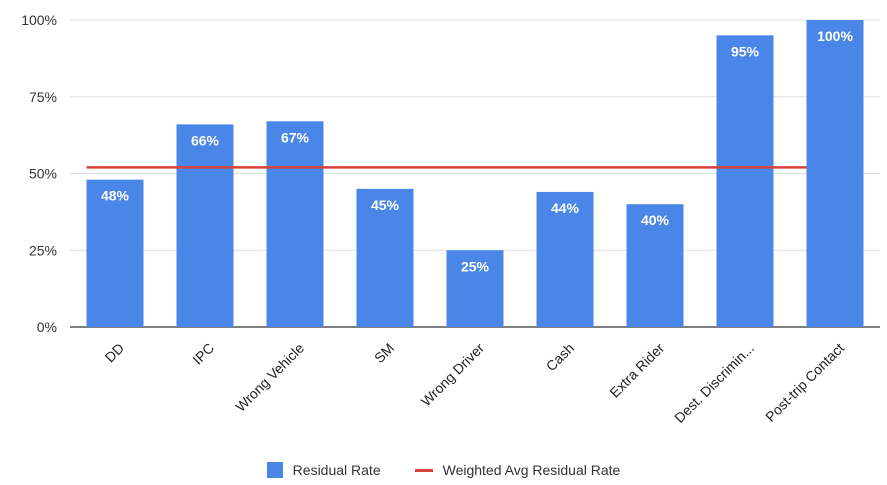  What do you see at coordinates (385, 205) in the screenshot?
I see `data-label: 45%` at bounding box center [385, 205].